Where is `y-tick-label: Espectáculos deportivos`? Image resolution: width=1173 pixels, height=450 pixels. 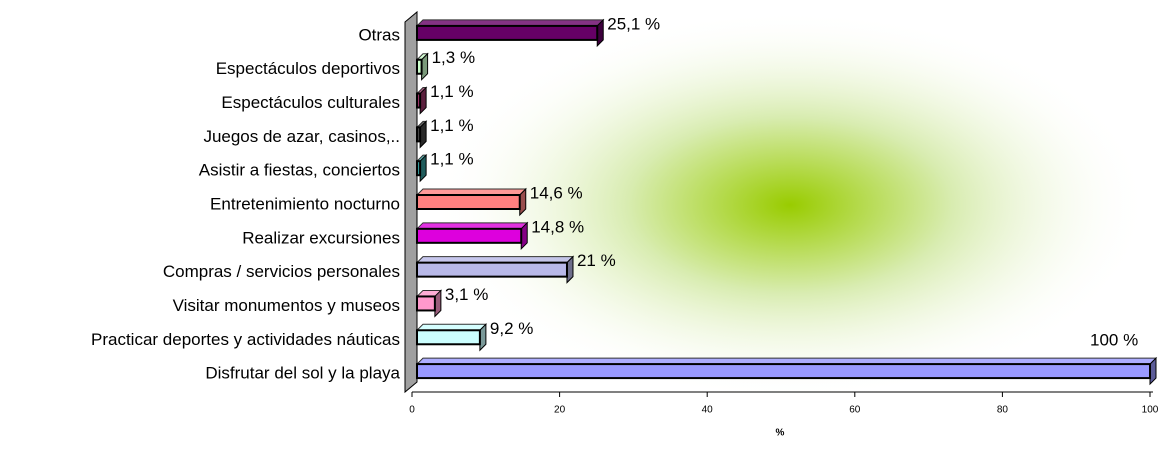 y-tick-label: Espectáculos deportivos is located at coordinates (308, 68).